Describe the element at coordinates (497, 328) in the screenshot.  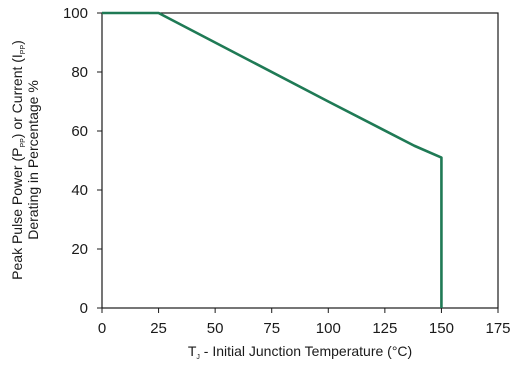
I see `x-tick-label: 175` at that location.